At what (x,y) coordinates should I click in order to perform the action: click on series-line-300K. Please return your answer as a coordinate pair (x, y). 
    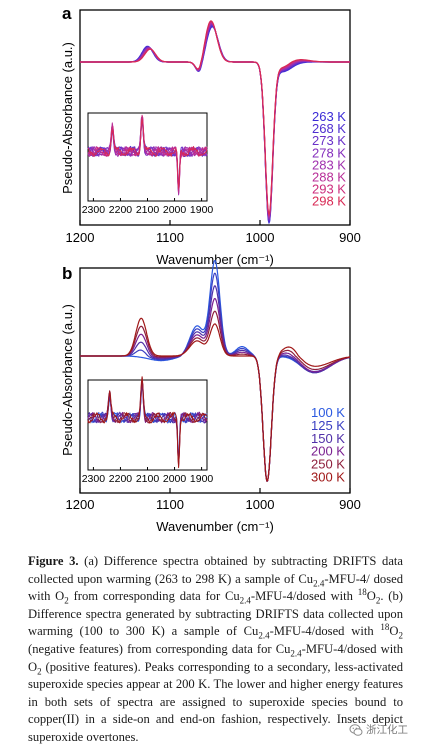
    Looking at the image, I should click on (215, 399).